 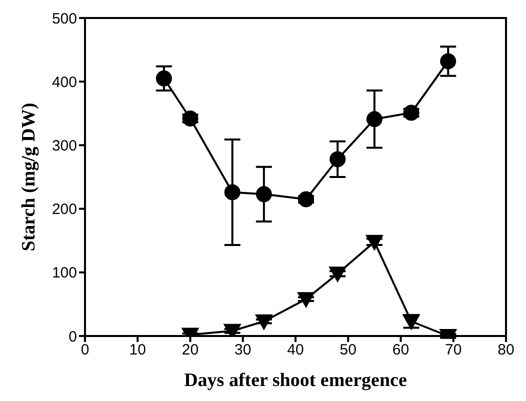 What do you see at coordinates (348, 350) in the screenshot?
I see `x-tick-label: 50` at bounding box center [348, 350].